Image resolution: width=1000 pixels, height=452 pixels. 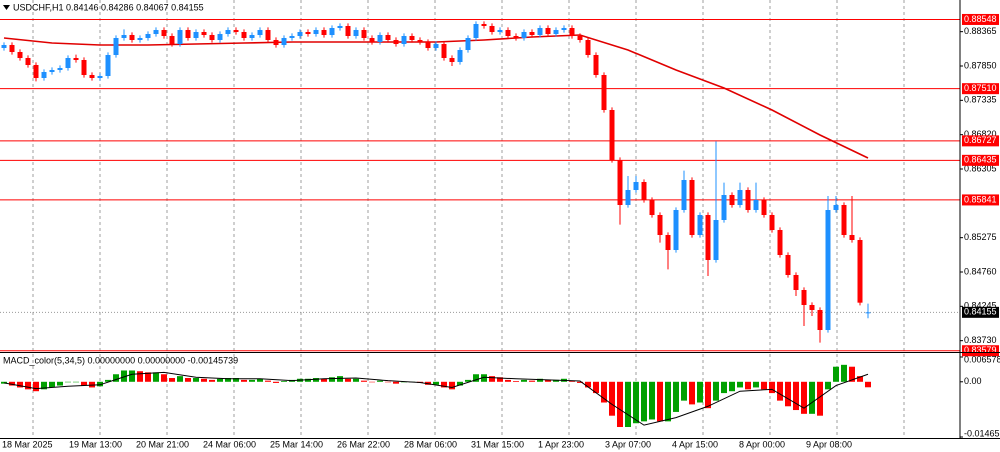 What do you see at coordinates (980, 31) in the screenshot?
I see `y-tick-label: 0.88365` at bounding box center [980, 31].